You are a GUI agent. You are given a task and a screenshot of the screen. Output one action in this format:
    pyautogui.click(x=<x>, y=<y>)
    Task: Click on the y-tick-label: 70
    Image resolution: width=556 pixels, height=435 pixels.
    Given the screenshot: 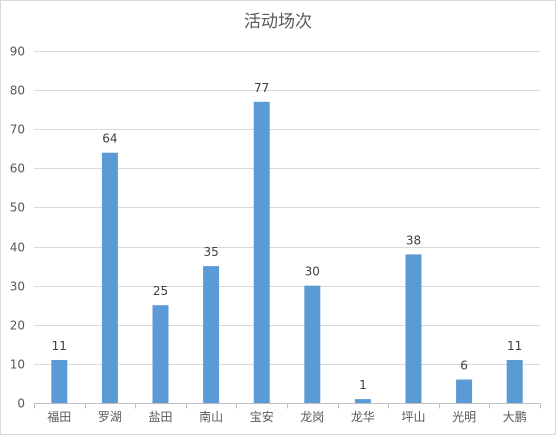 What is the action you would take?
    pyautogui.click(x=17, y=130)
    